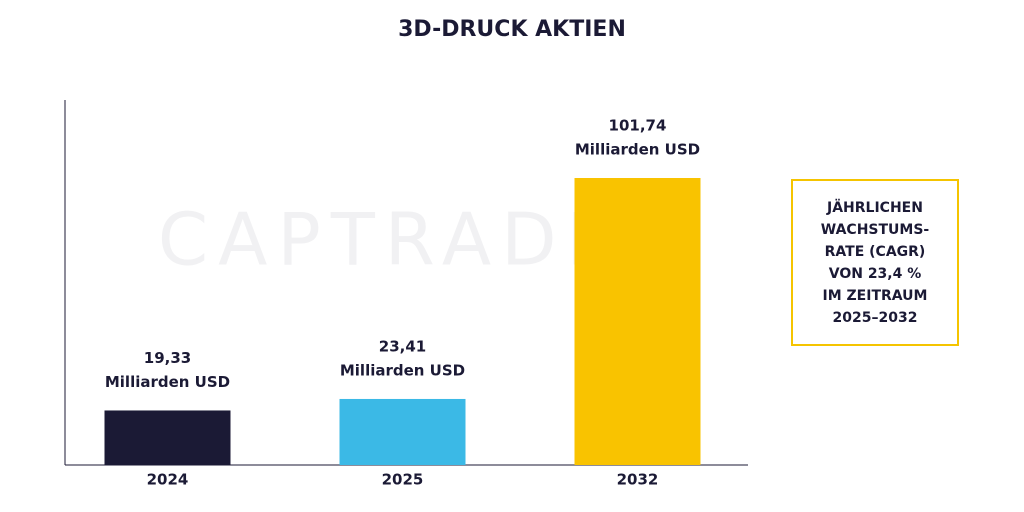  I want to click on chart-title: 3D-DRUCK AKTIEN, so click(512, 29).